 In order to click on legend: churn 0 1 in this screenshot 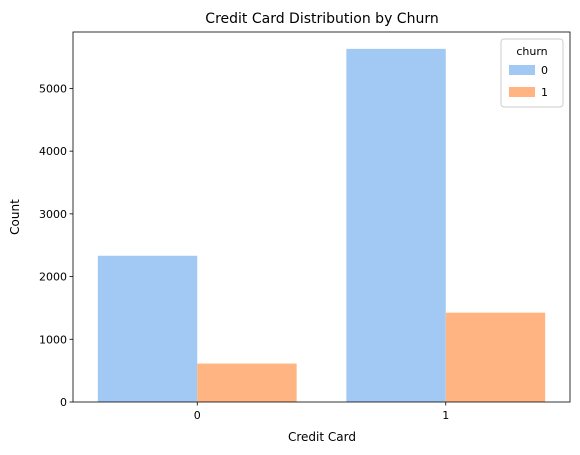, I will do `click(532, 73)`.